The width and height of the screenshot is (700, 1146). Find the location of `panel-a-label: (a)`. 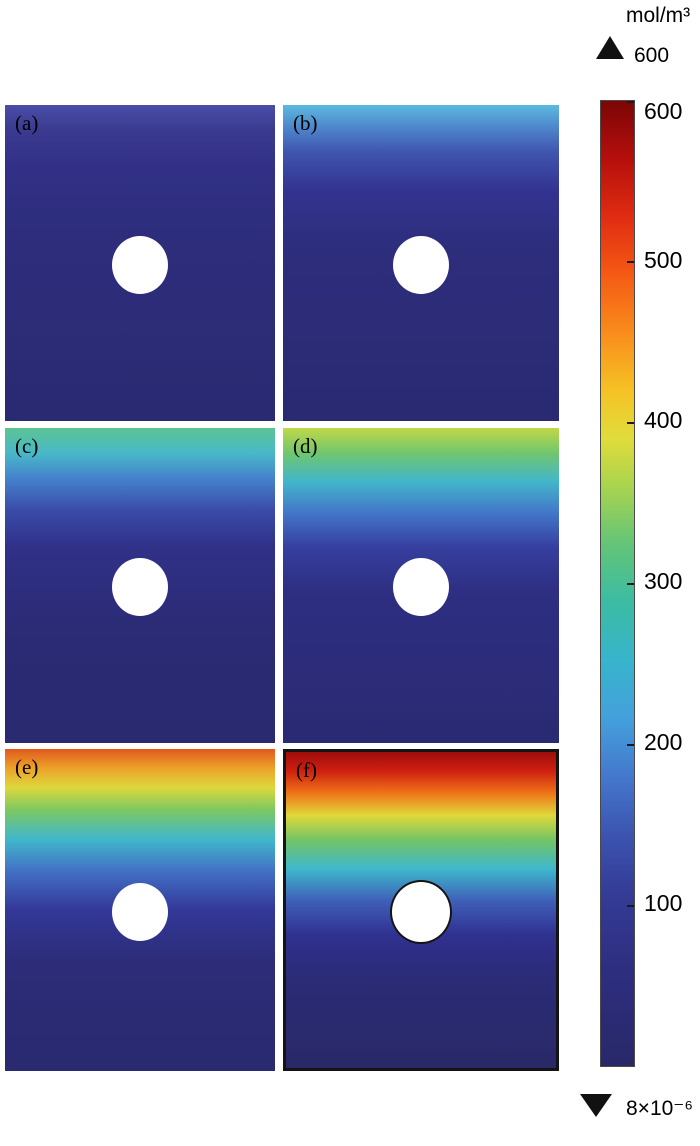

panel-a-label: (a) is located at coordinates (27, 123).